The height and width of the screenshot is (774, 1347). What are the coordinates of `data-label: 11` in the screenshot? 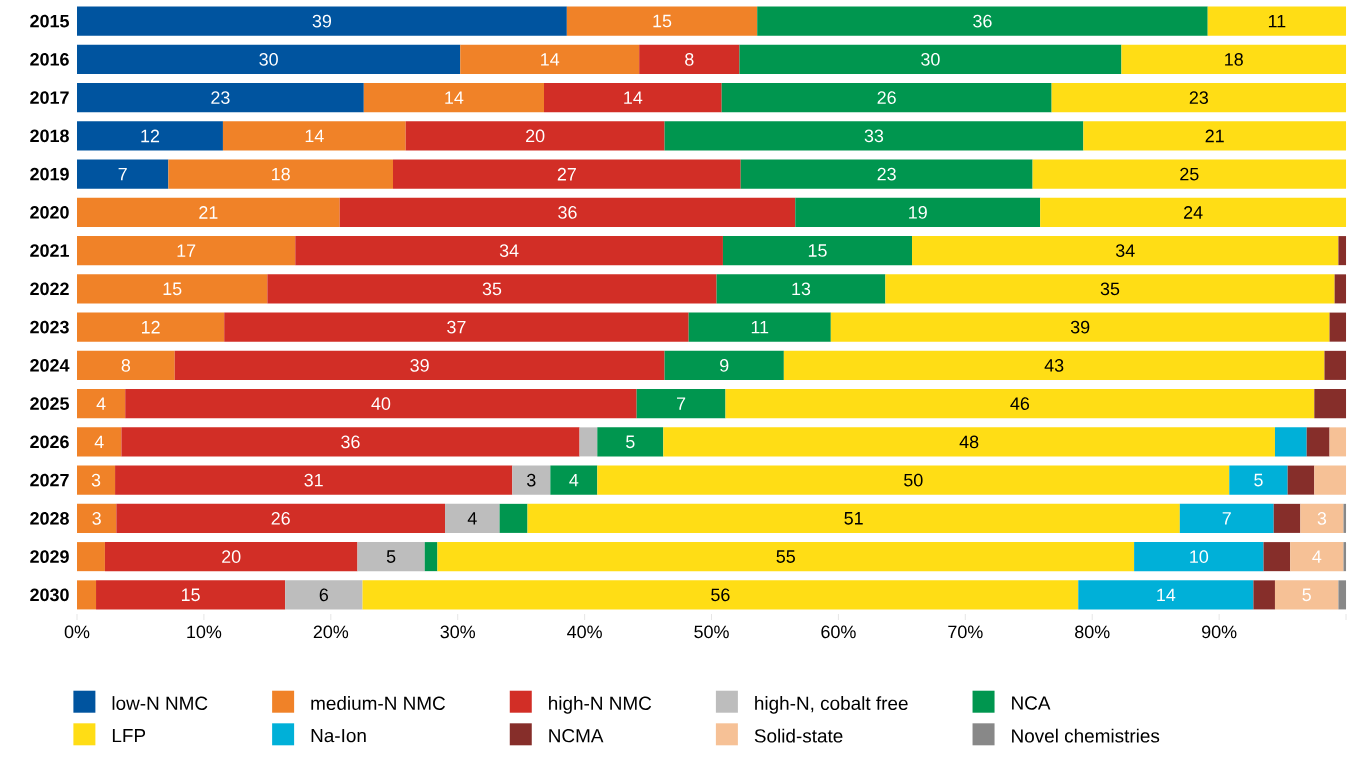 It's located at (1277, 21).